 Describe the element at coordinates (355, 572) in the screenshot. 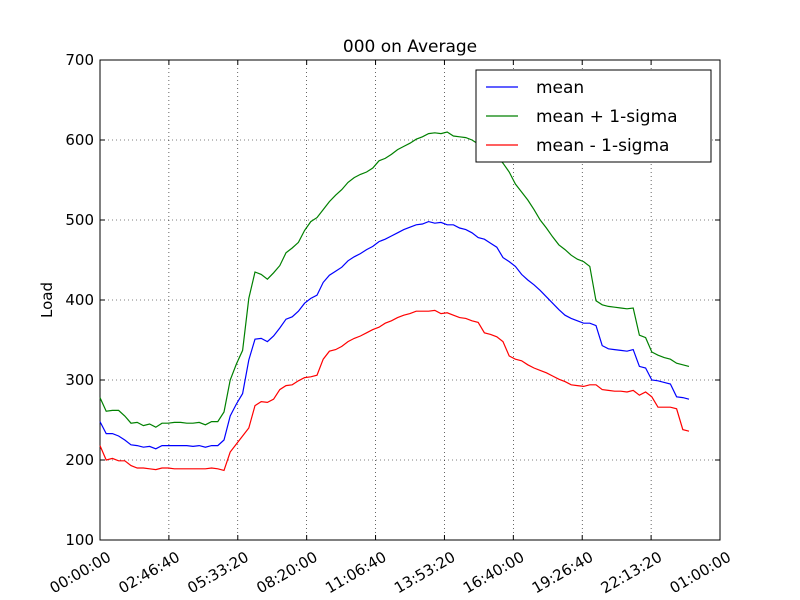

I see `x-tick-label: 11:06:40` at that location.